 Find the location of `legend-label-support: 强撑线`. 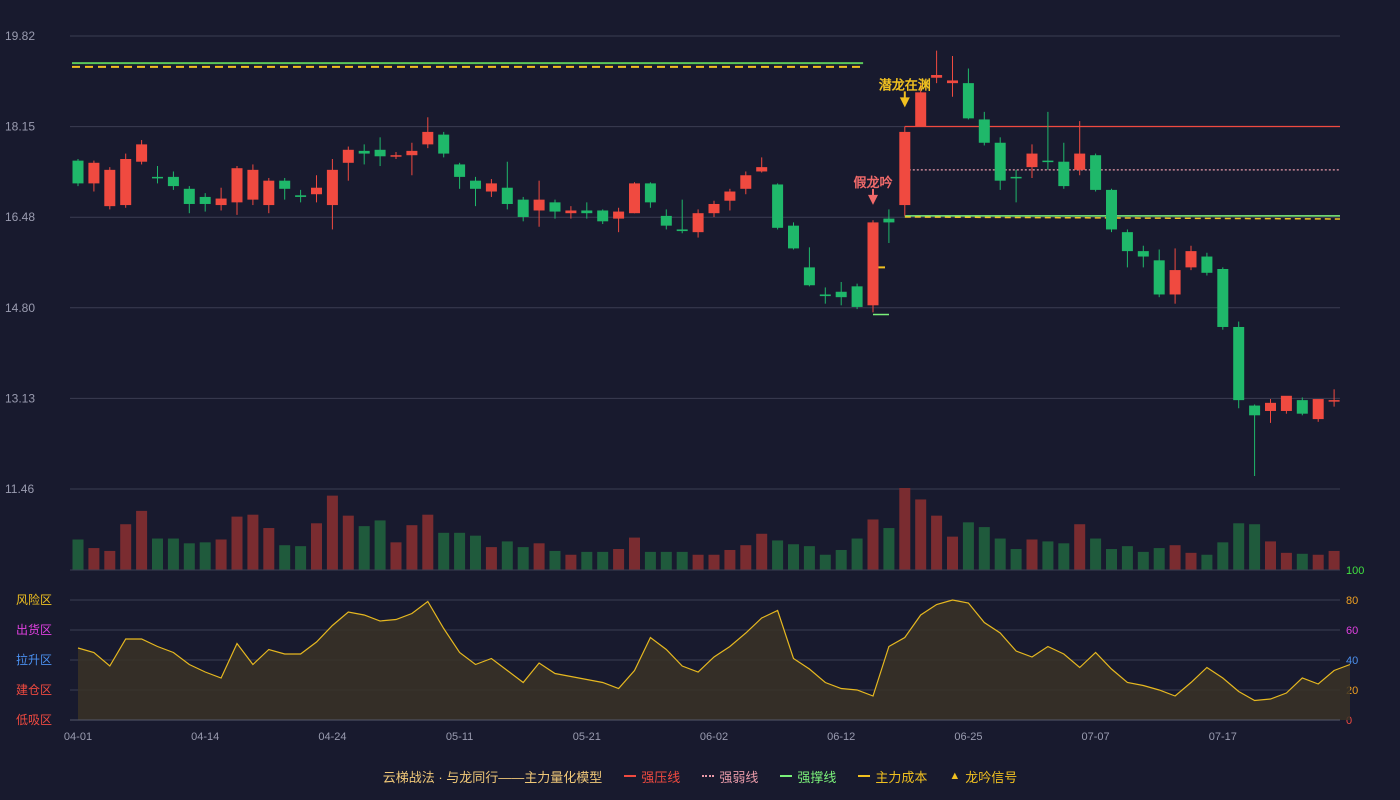

legend-label-support: 强撑线 is located at coordinates (817, 777).